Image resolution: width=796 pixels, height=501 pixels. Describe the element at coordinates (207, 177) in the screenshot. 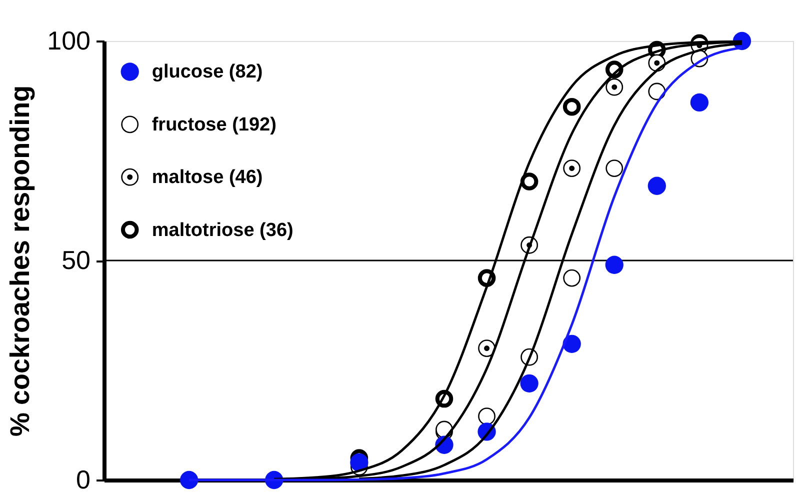

I see `legend-label: maltose (46)` at that location.